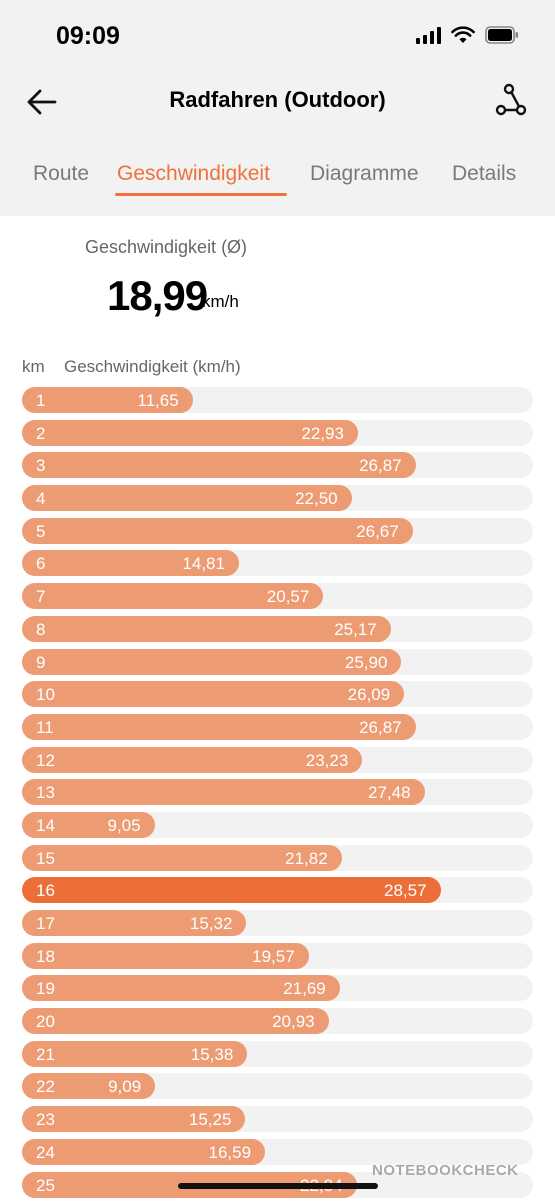 The width and height of the screenshot is (555, 1204). What do you see at coordinates (206, 628) in the screenshot?
I see `speed-bar: 8 25,17` at bounding box center [206, 628].